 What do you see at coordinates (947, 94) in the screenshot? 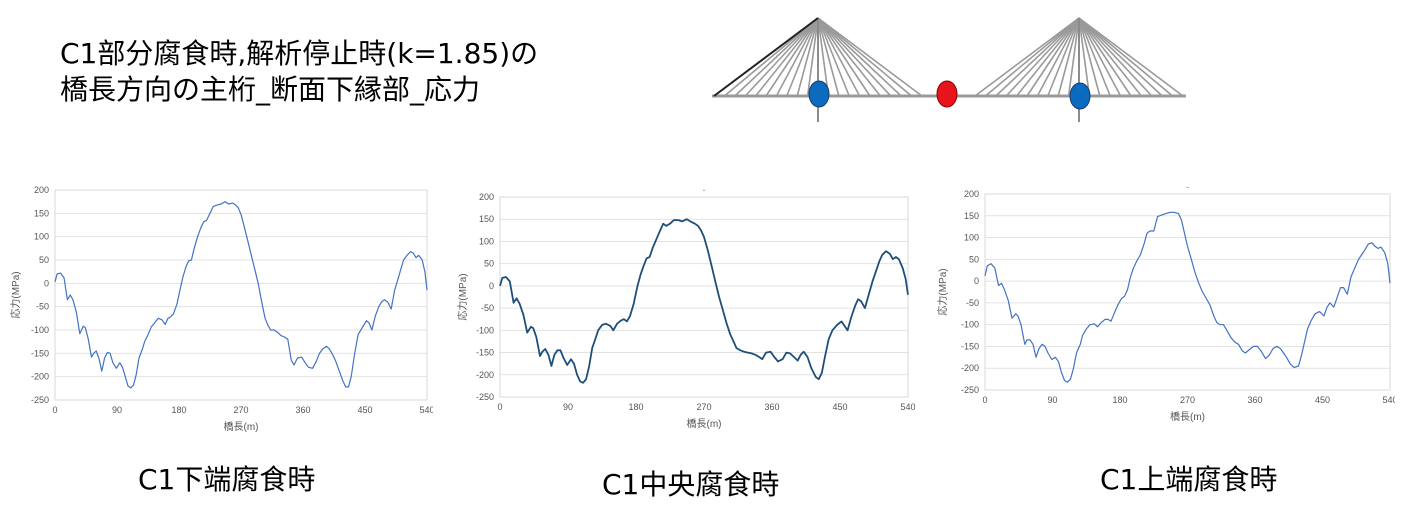
I see `corroded-marker-center` at bounding box center [947, 94].